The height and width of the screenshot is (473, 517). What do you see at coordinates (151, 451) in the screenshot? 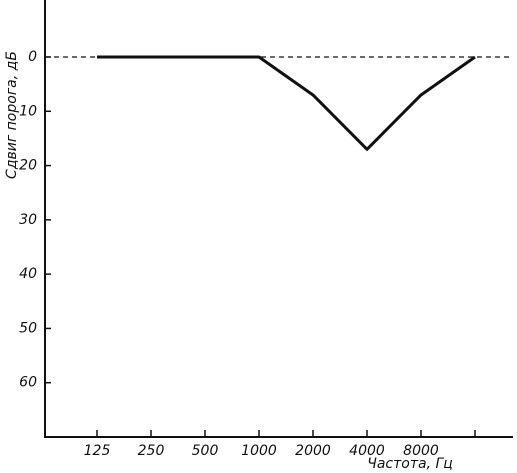
I see `x-tick-label: 250` at bounding box center [151, 451].